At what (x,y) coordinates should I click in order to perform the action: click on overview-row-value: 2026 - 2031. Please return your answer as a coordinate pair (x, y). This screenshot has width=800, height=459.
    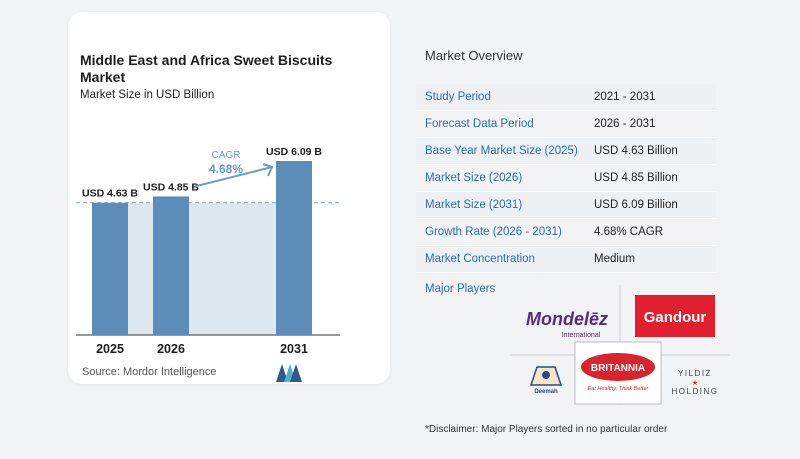
    Looking at the image, I should click on (625, 124).